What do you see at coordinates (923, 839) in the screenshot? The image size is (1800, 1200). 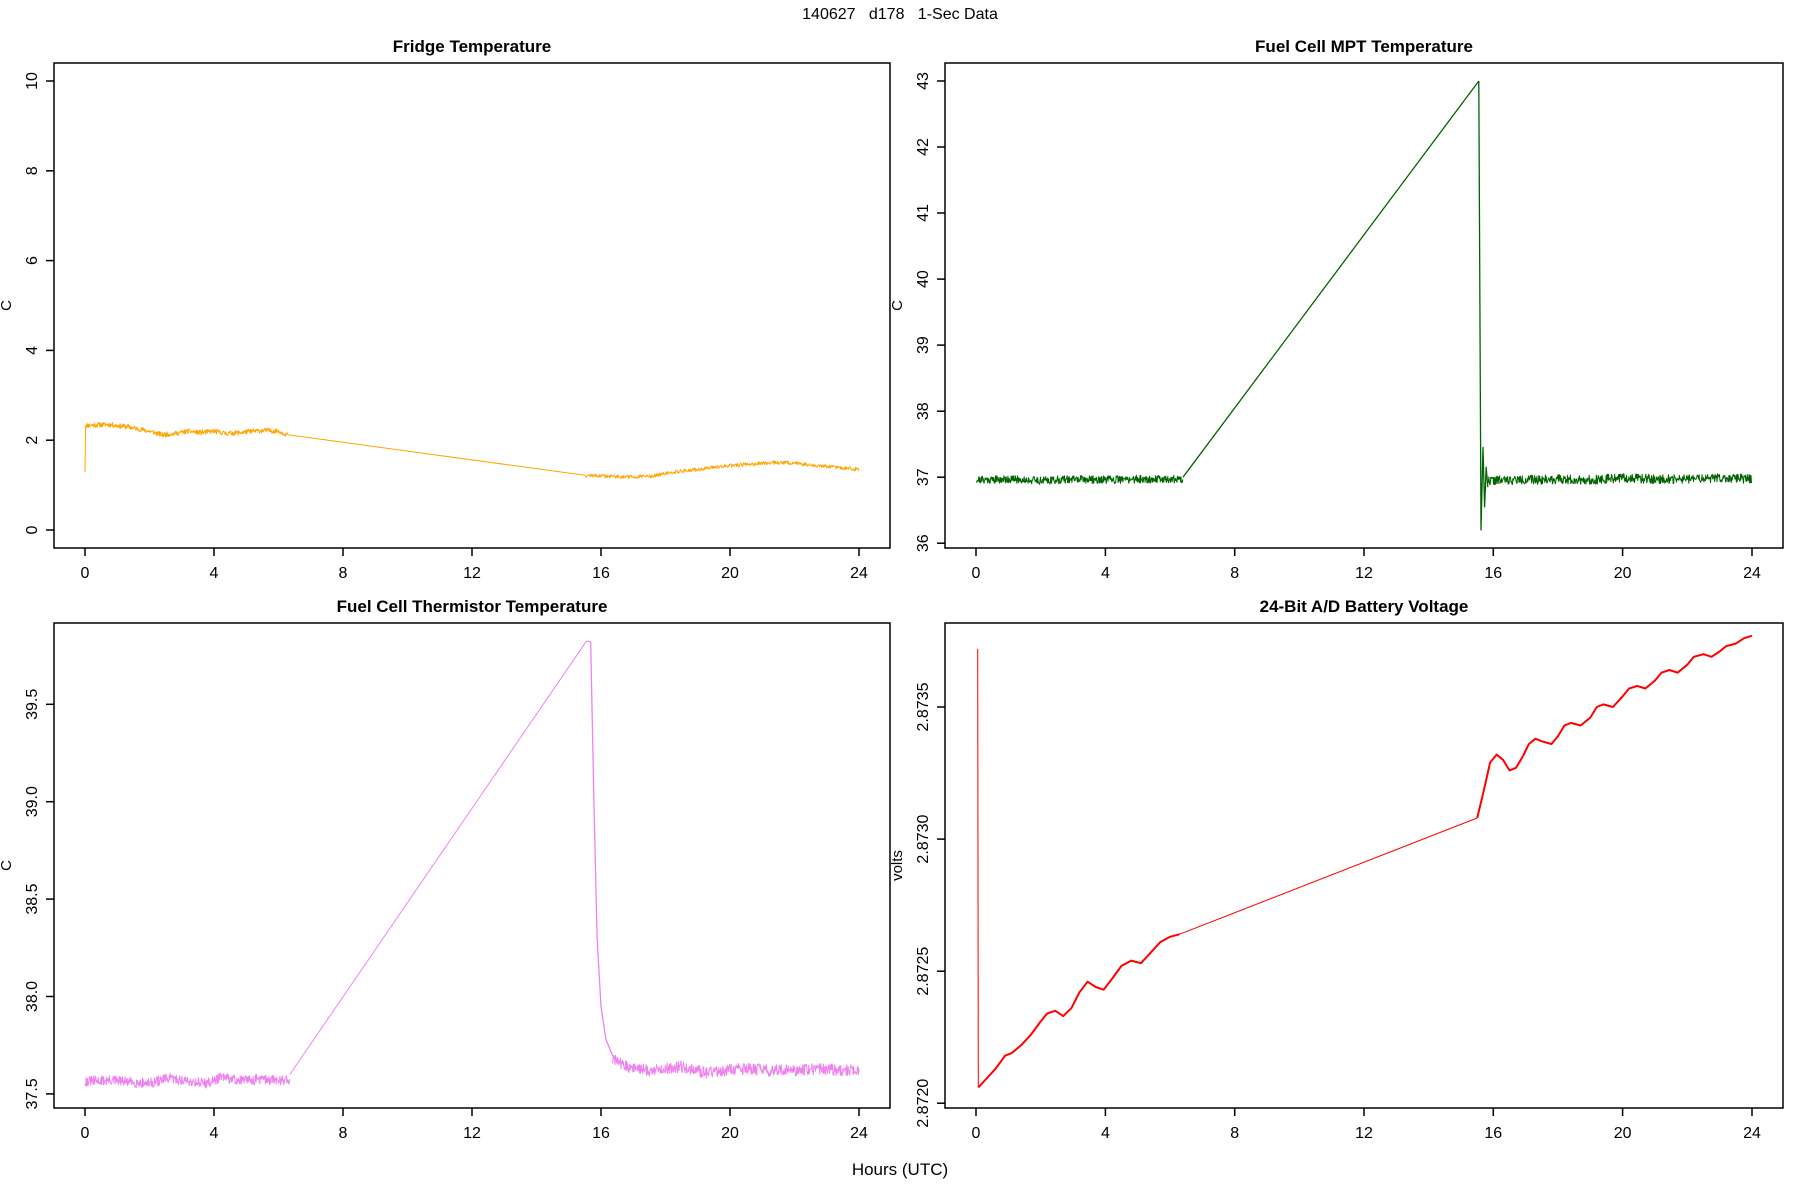 I see `y-tick-label: 2.8730` at bounding box center [923, 839].